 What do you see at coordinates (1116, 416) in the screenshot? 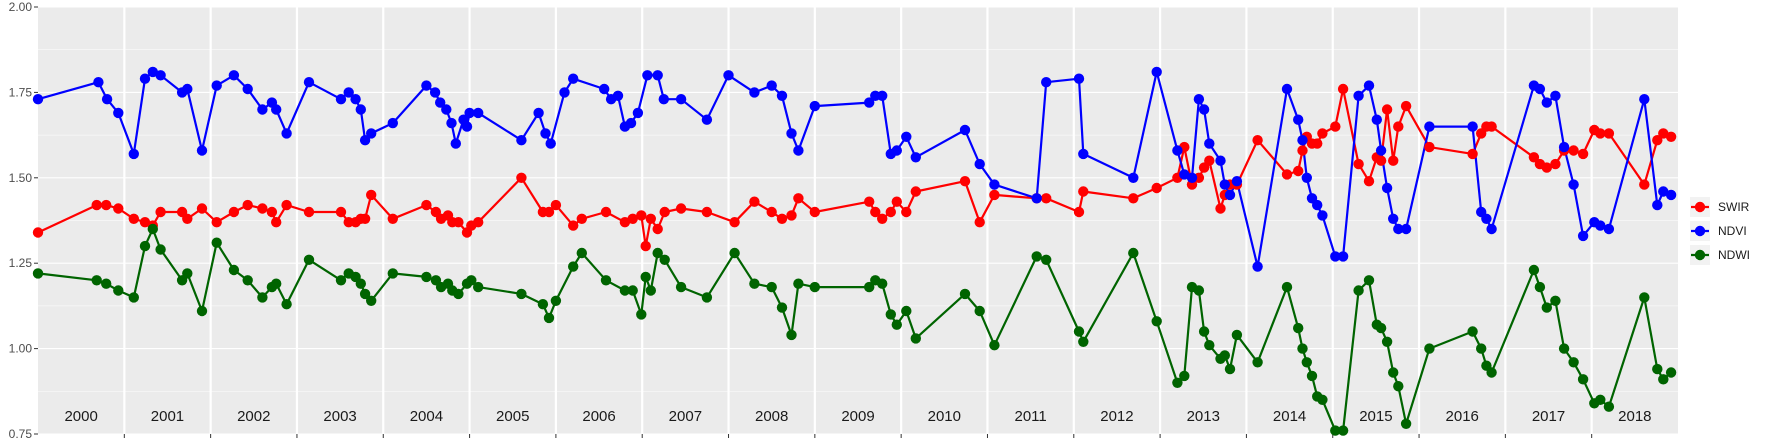
I see `year-label: 2012` at bounding box center [1116, 416].